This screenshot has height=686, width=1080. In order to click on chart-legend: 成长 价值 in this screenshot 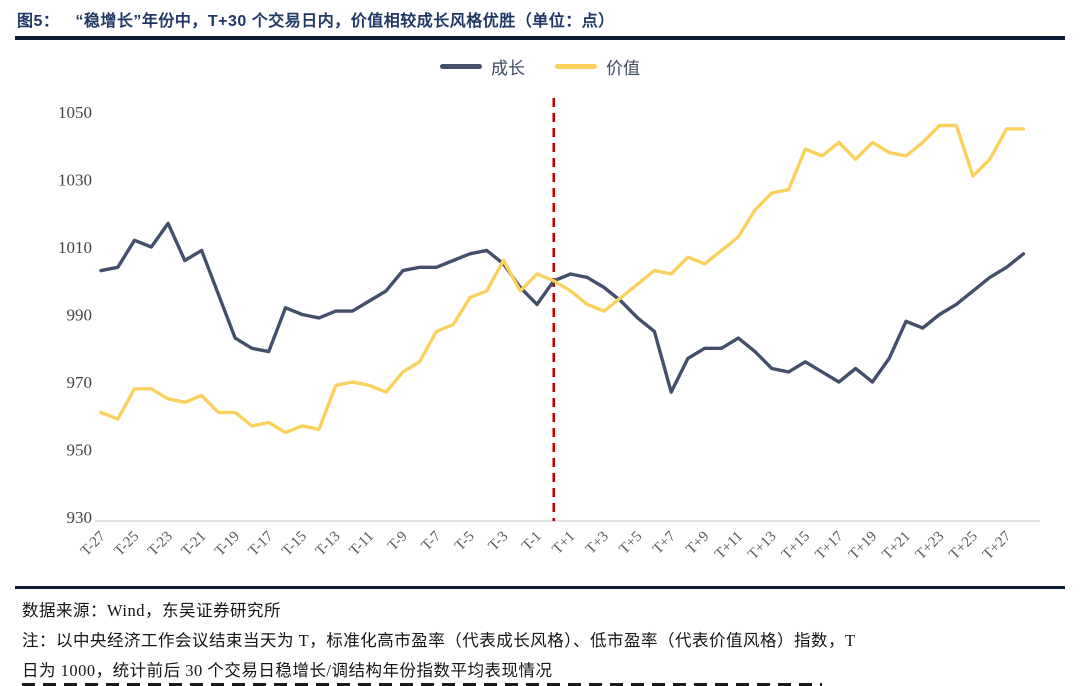, I will do `click(540, 66)`.